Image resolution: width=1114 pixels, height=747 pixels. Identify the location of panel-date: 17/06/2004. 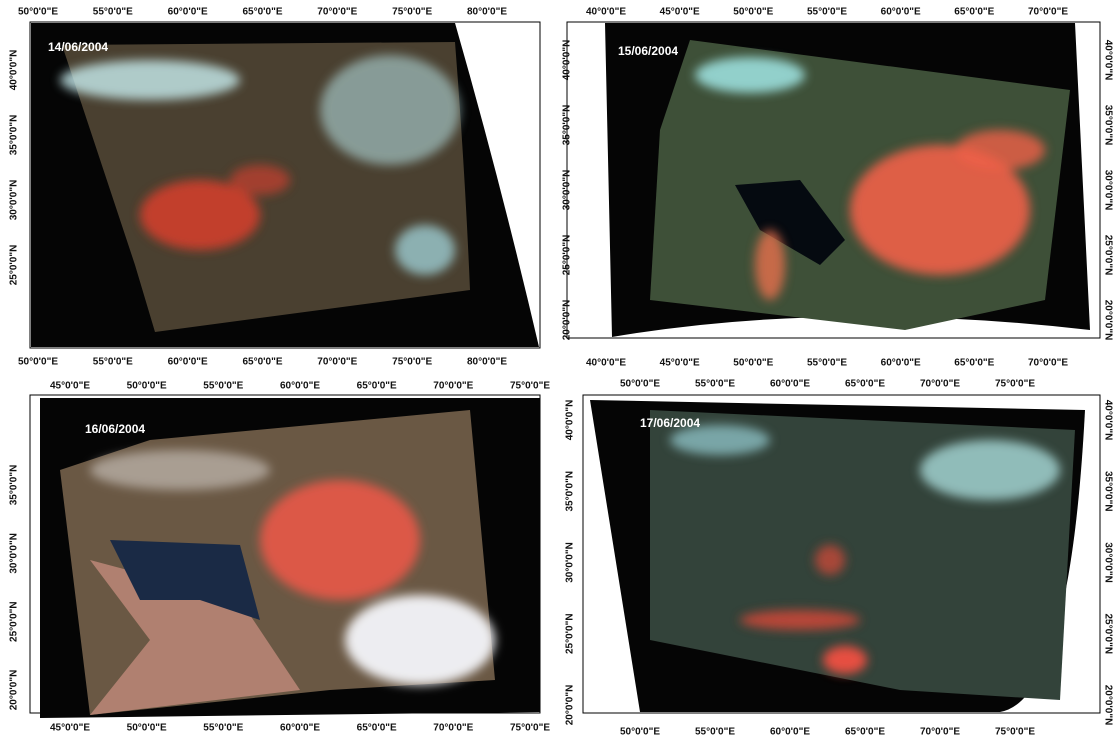
(670, 423).